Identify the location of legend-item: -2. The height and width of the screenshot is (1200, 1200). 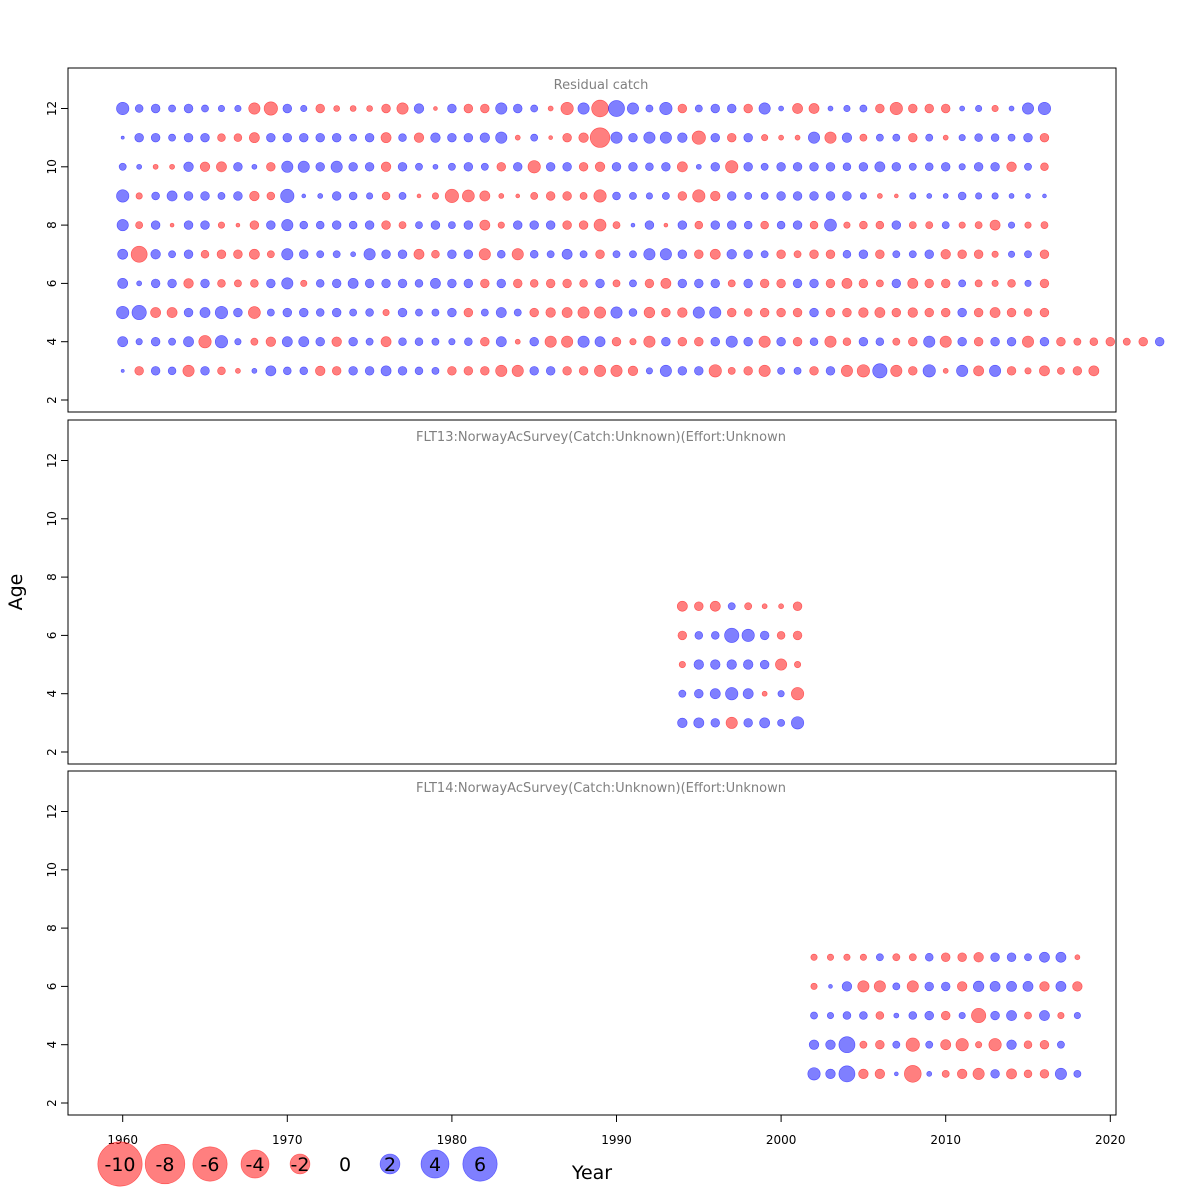
(300, 1164).